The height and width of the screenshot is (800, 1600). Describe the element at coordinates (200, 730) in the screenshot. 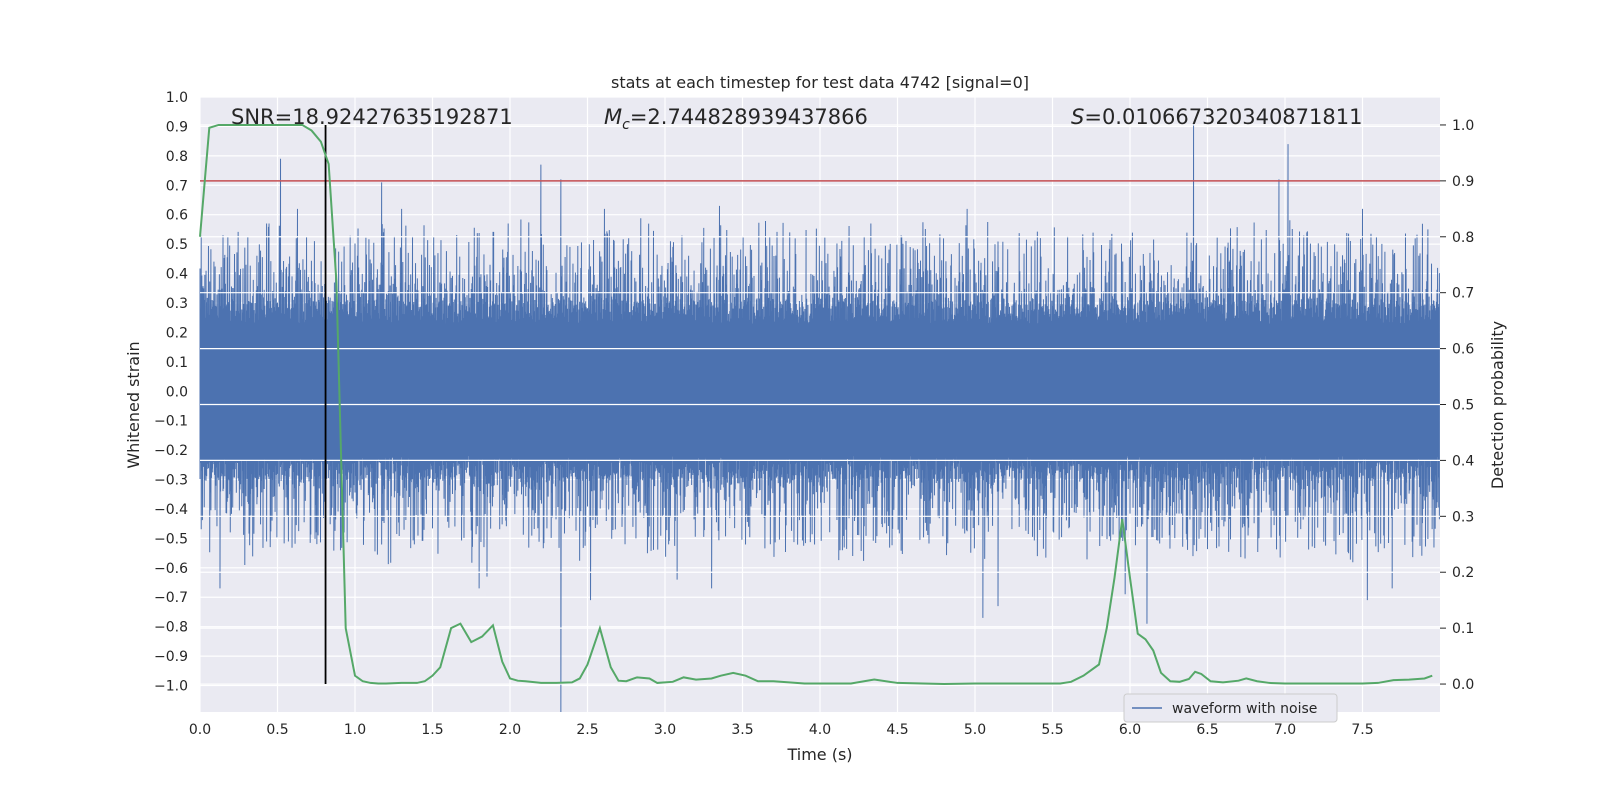

I see `x-tick-label: 0.0` at that location.